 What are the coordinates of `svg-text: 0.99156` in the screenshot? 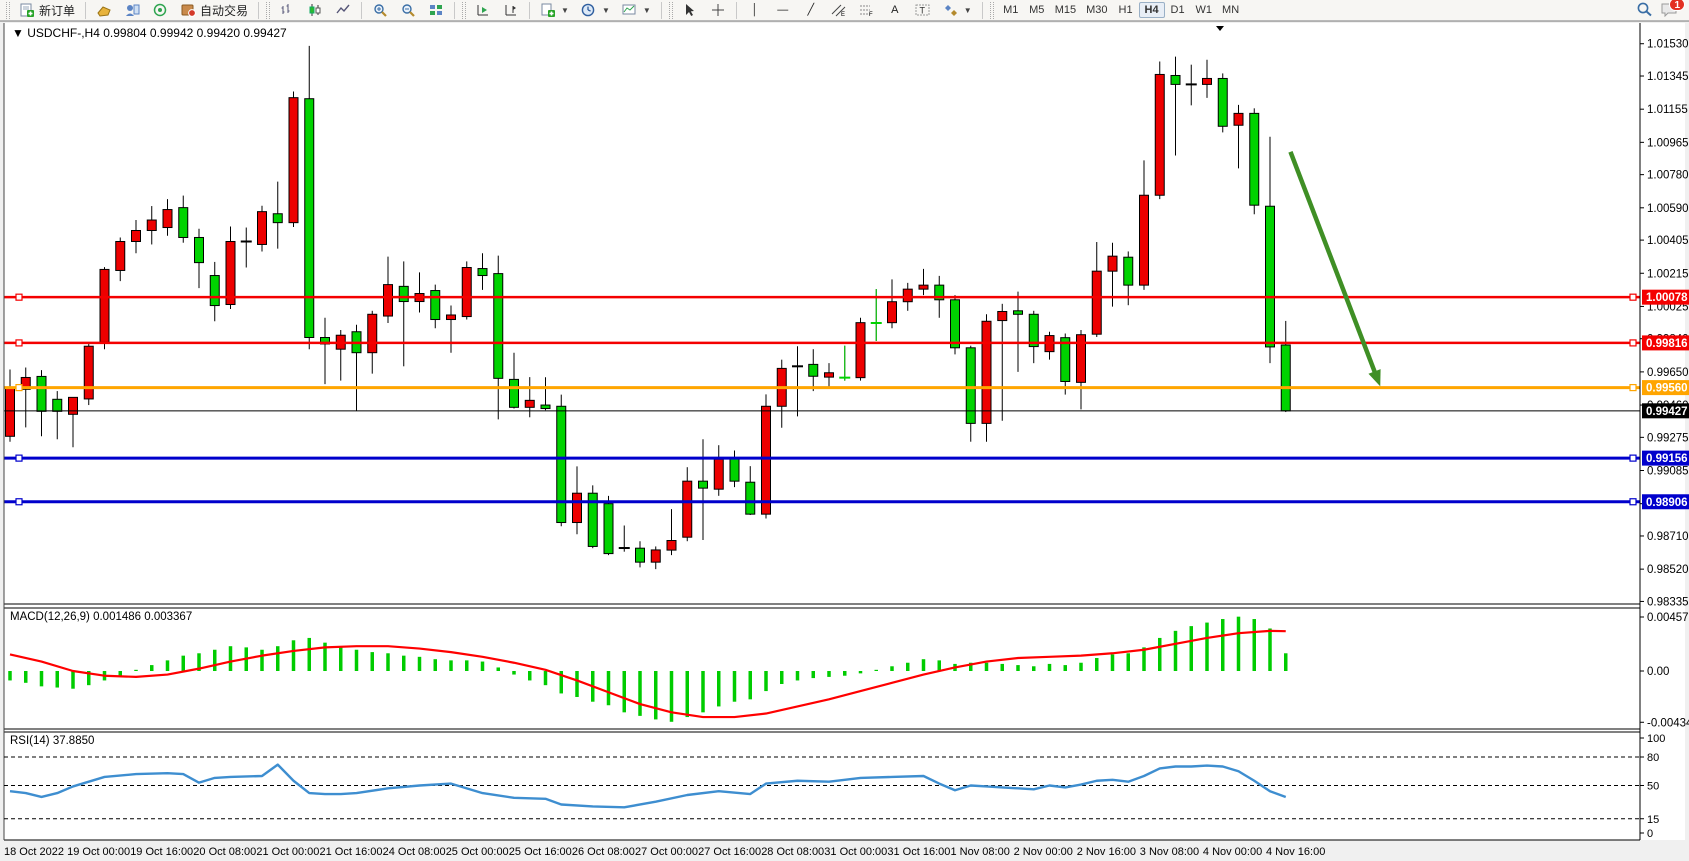 It's located at (1667, 459).